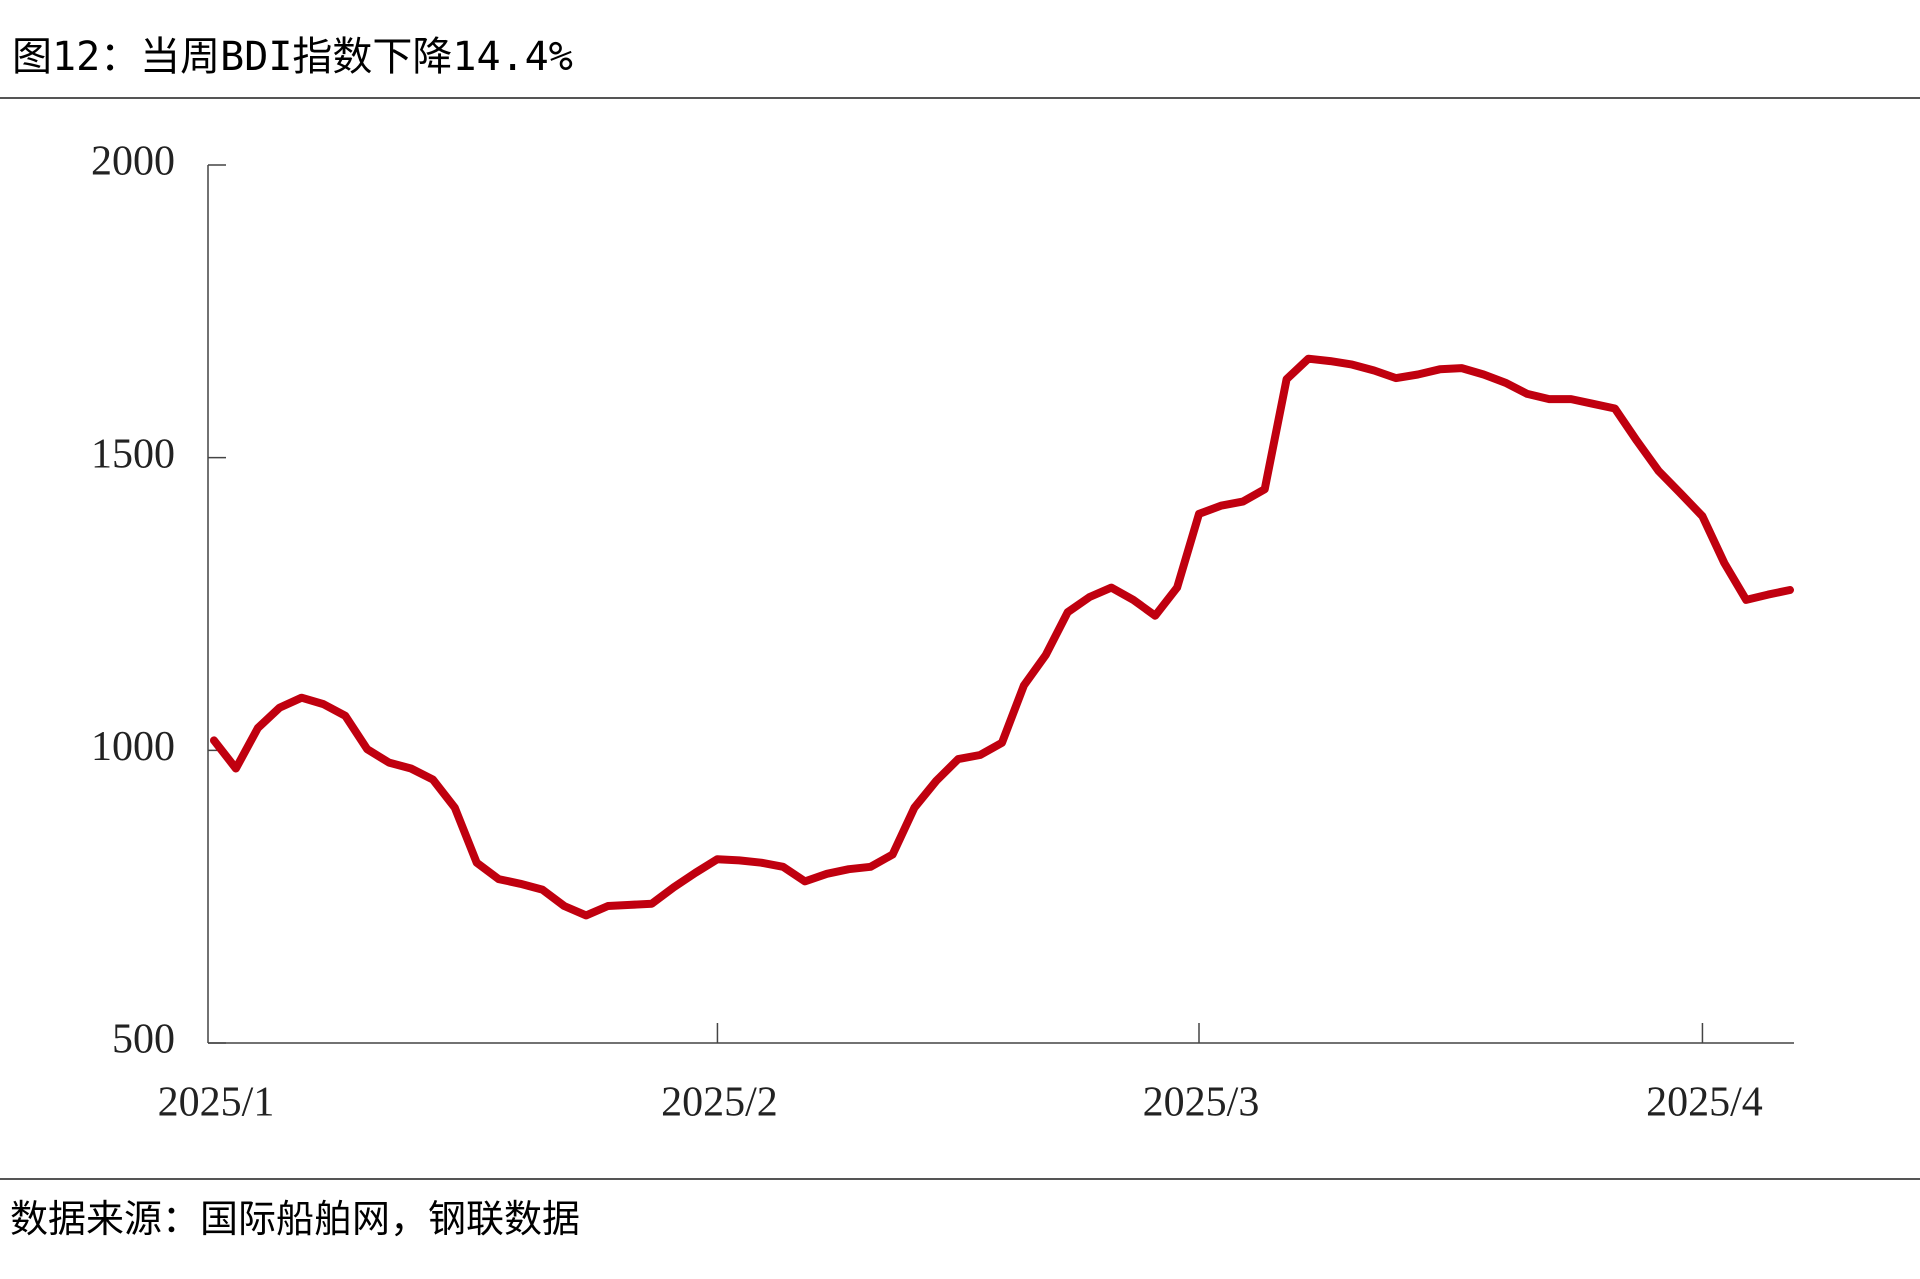  What do you see at coordinates (1201, 1103) in the screenshot?
I see `x-tick-label: 2025/3` at bounding box center [1201, 1103].